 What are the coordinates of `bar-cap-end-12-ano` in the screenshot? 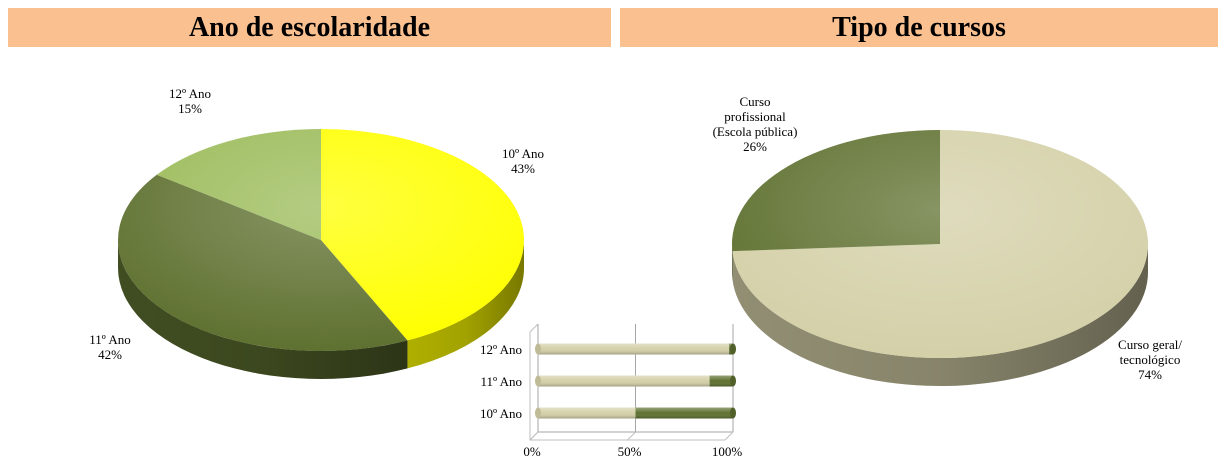 It's located at (733, 349).